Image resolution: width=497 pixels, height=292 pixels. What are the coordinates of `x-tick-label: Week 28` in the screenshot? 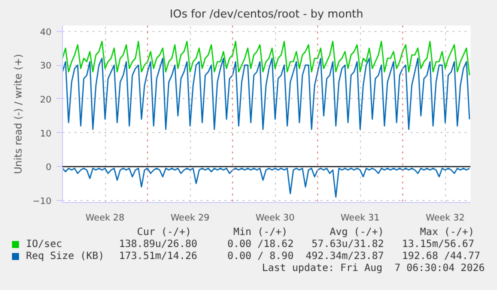 It's located at (105, 219).